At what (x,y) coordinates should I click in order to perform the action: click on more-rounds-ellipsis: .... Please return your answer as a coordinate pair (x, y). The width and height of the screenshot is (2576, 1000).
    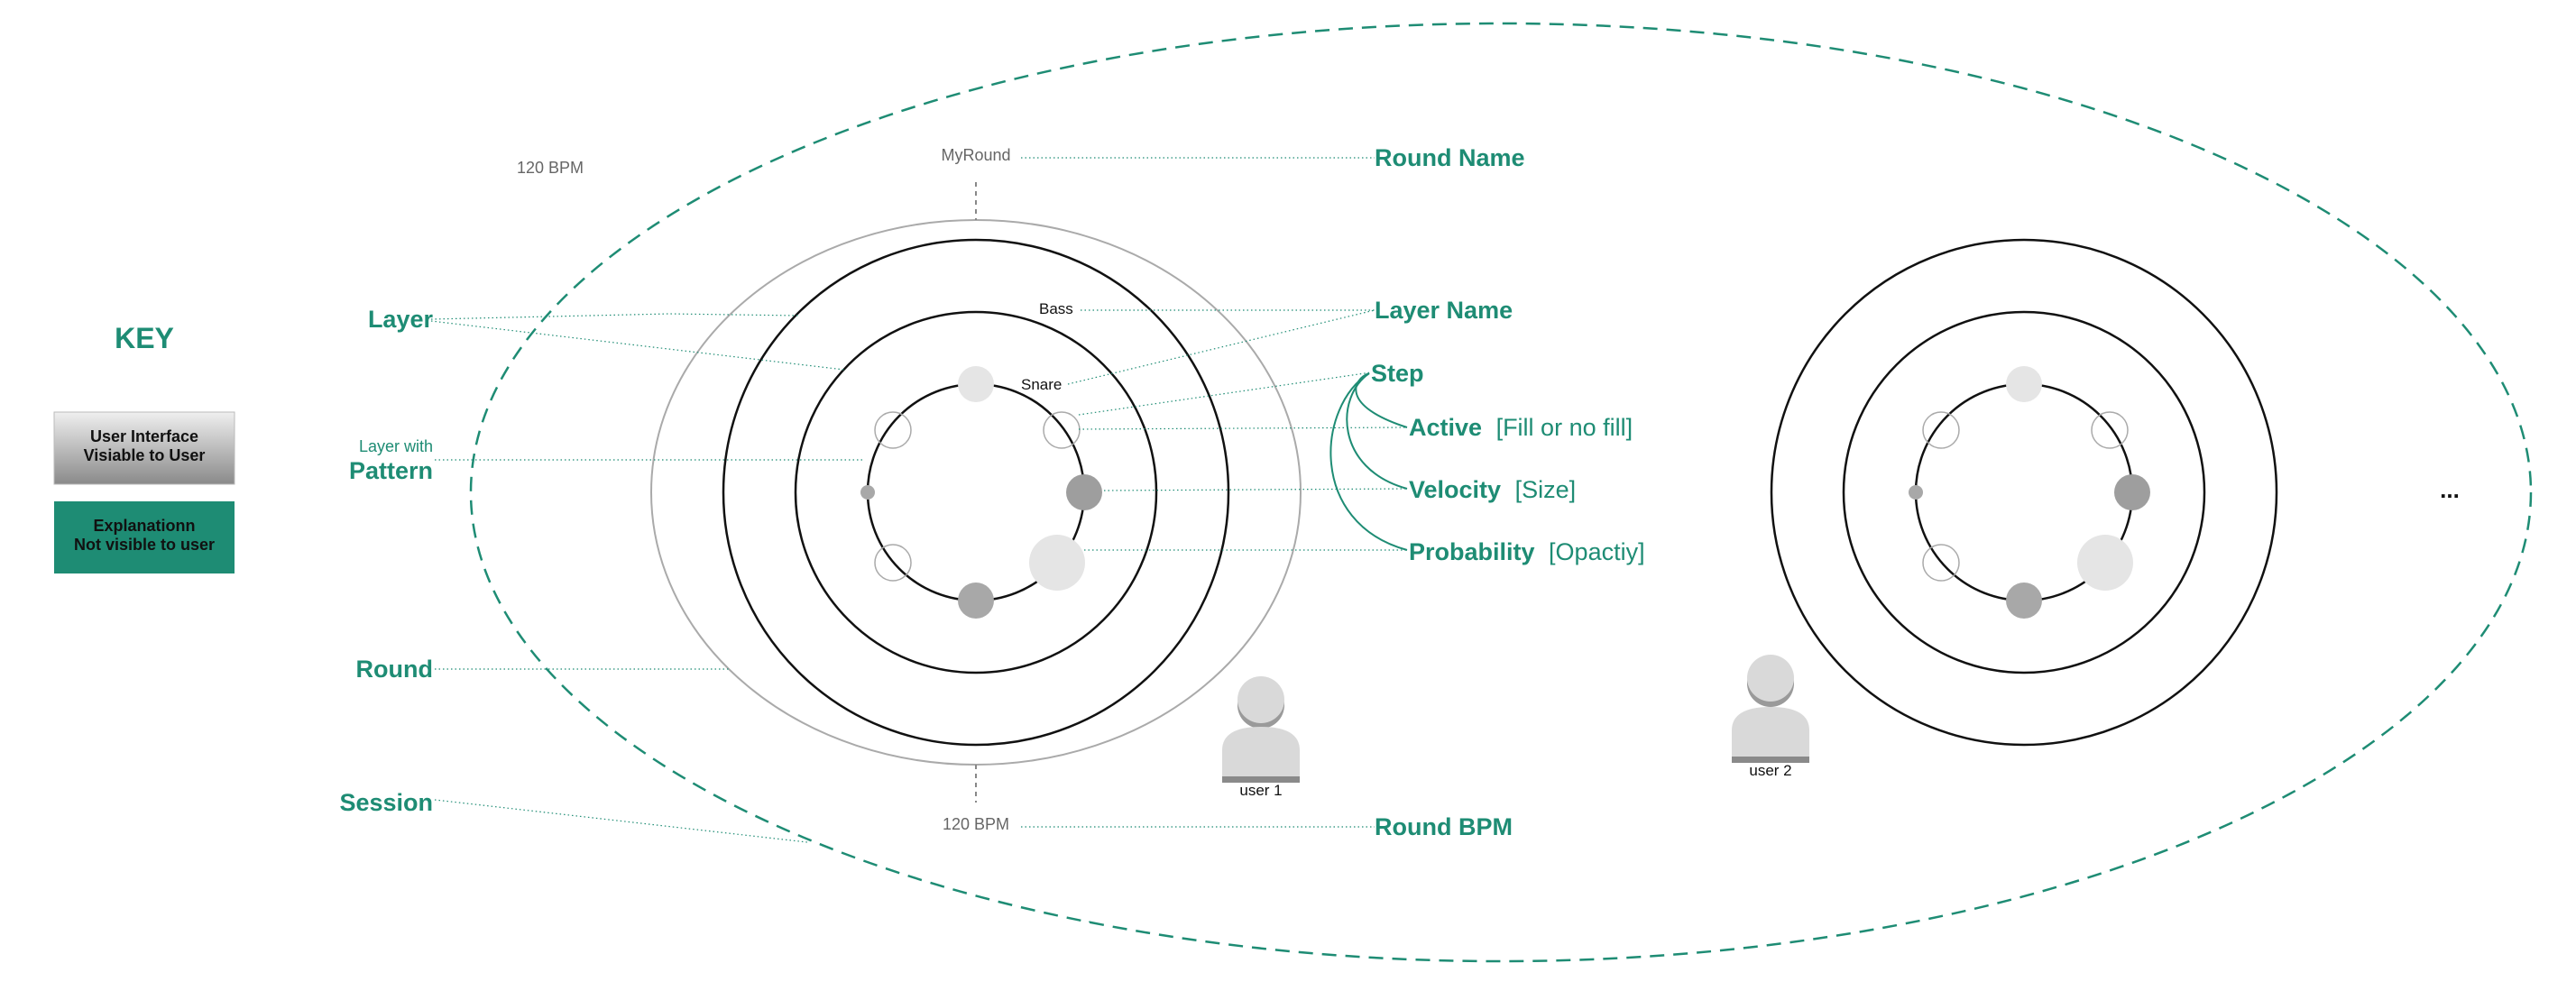
    Looking at the image, I should click on (2450, 489).